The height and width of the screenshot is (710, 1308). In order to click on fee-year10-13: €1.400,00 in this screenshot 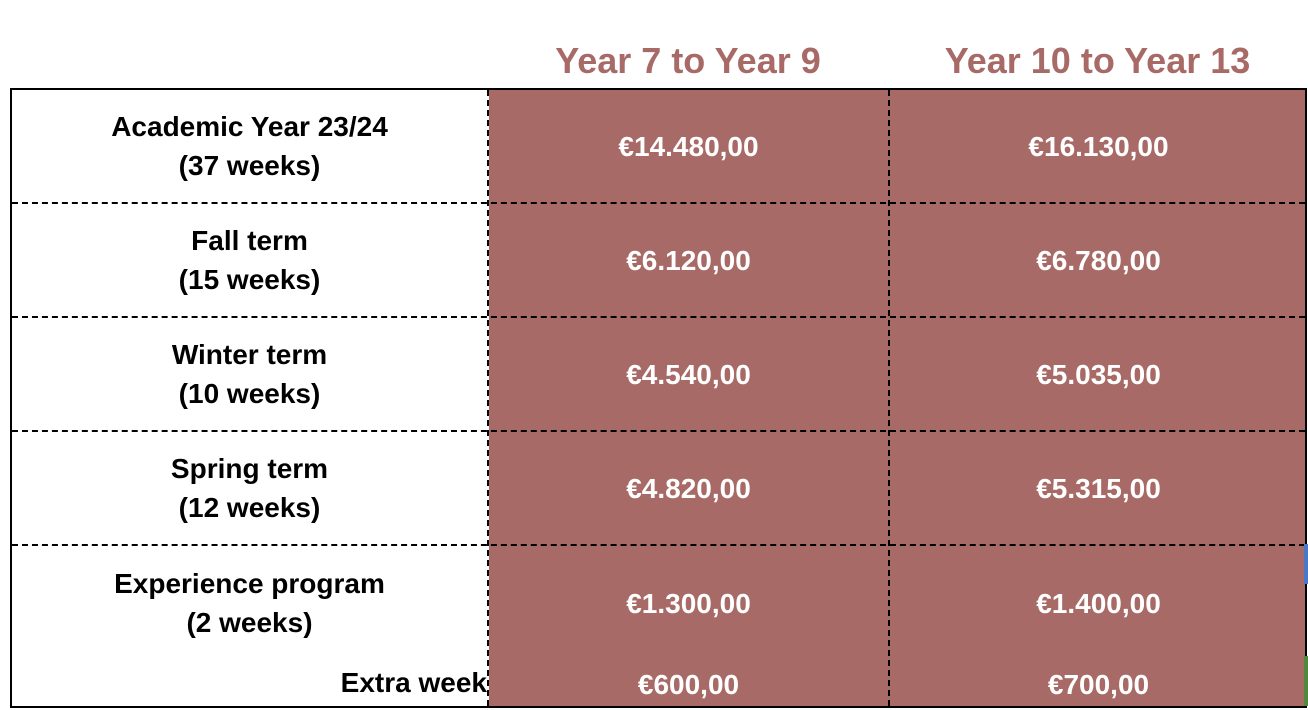, I will do `click(1098, 603)`.